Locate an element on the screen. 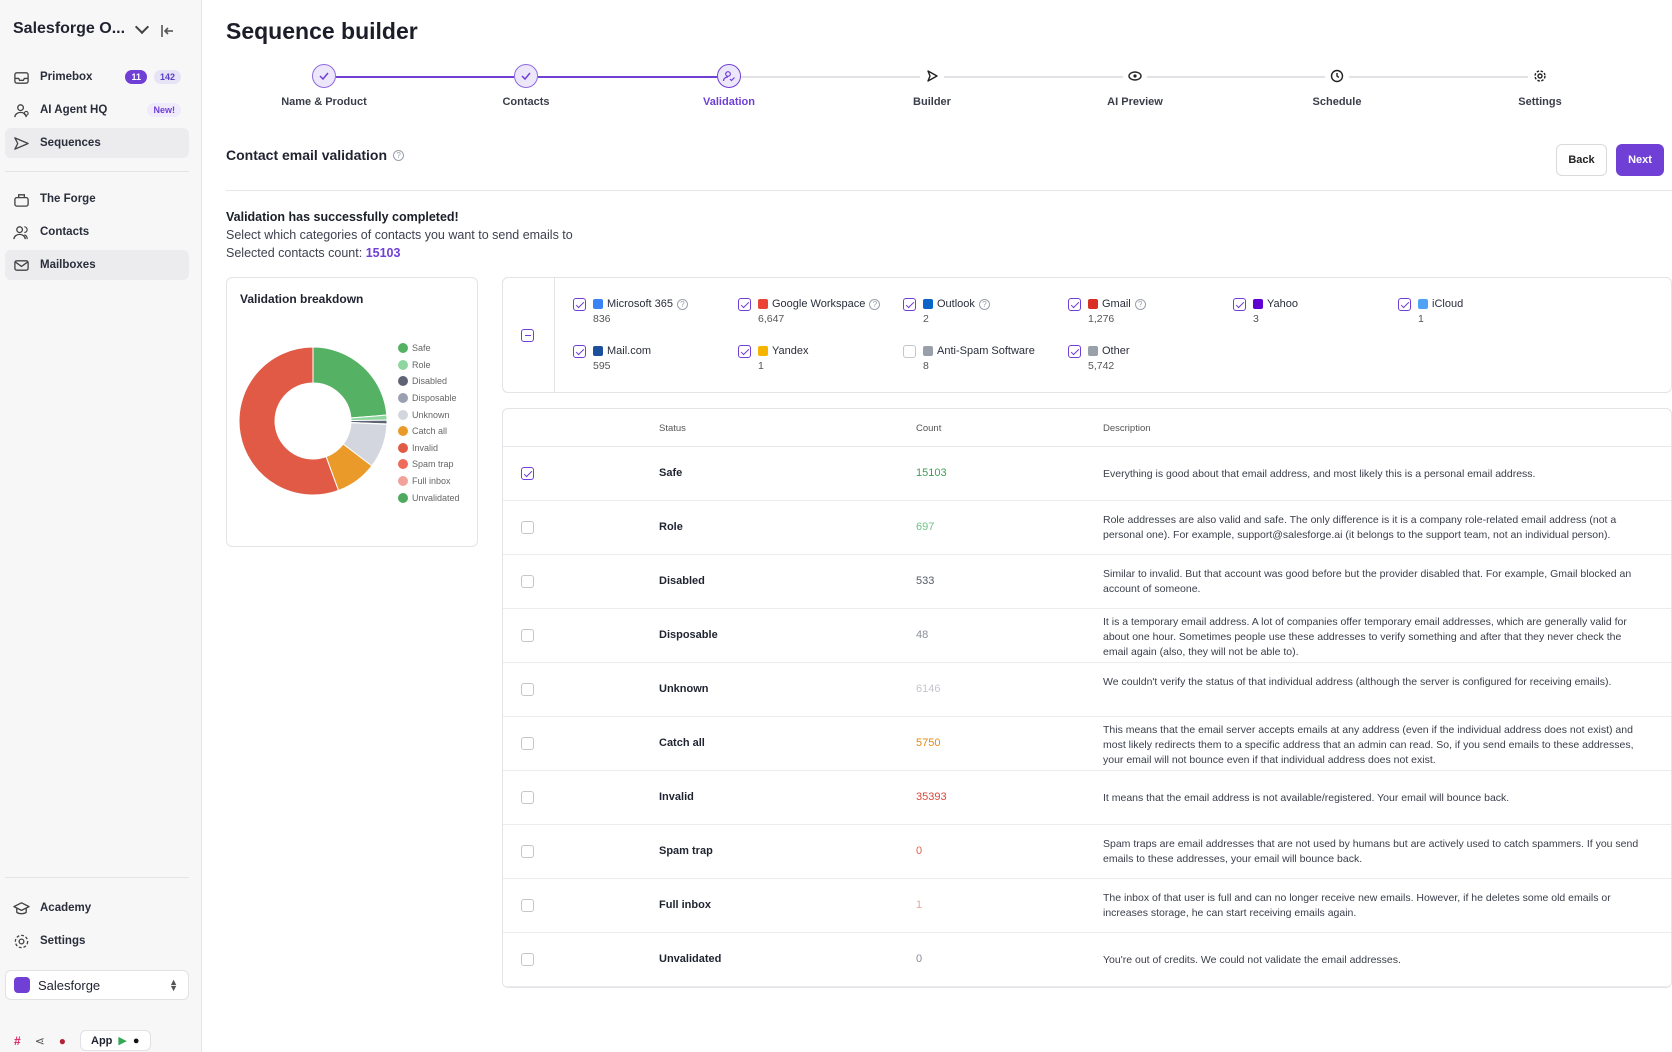 The height and width of the screenshot is (1052, 1672). slice-invalid is located at coordinates (289, 421).